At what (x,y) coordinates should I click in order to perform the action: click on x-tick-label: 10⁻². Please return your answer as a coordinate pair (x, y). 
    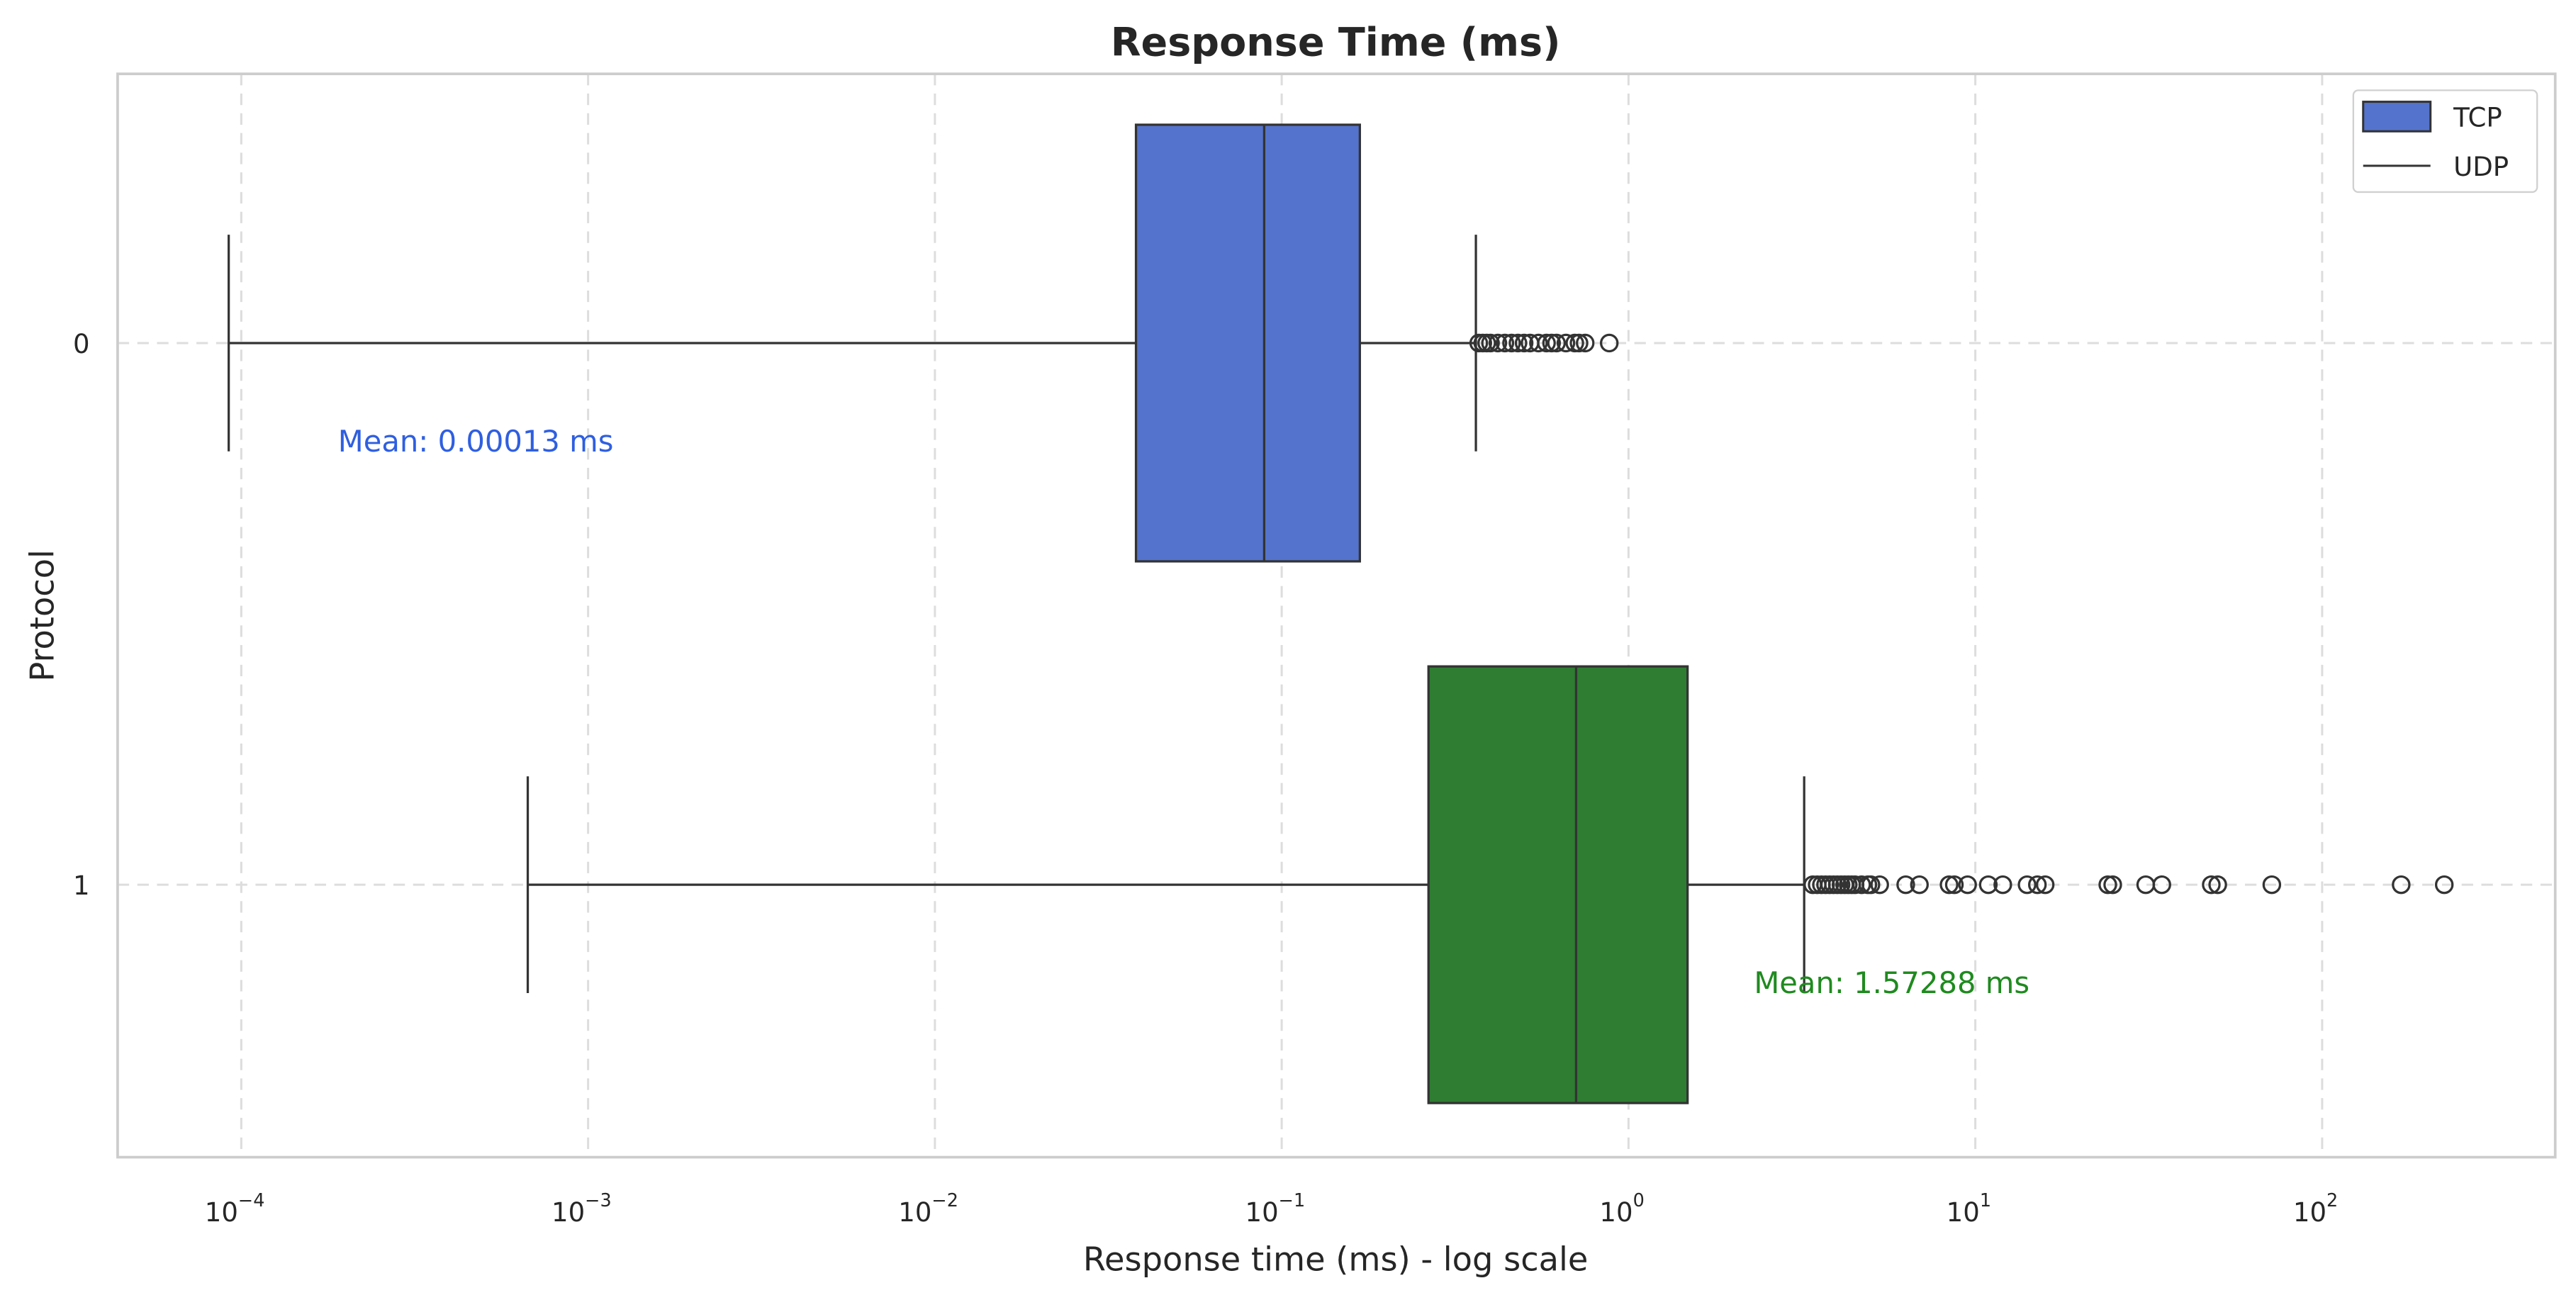
    Looking at the image, I should click on (928, 1209).